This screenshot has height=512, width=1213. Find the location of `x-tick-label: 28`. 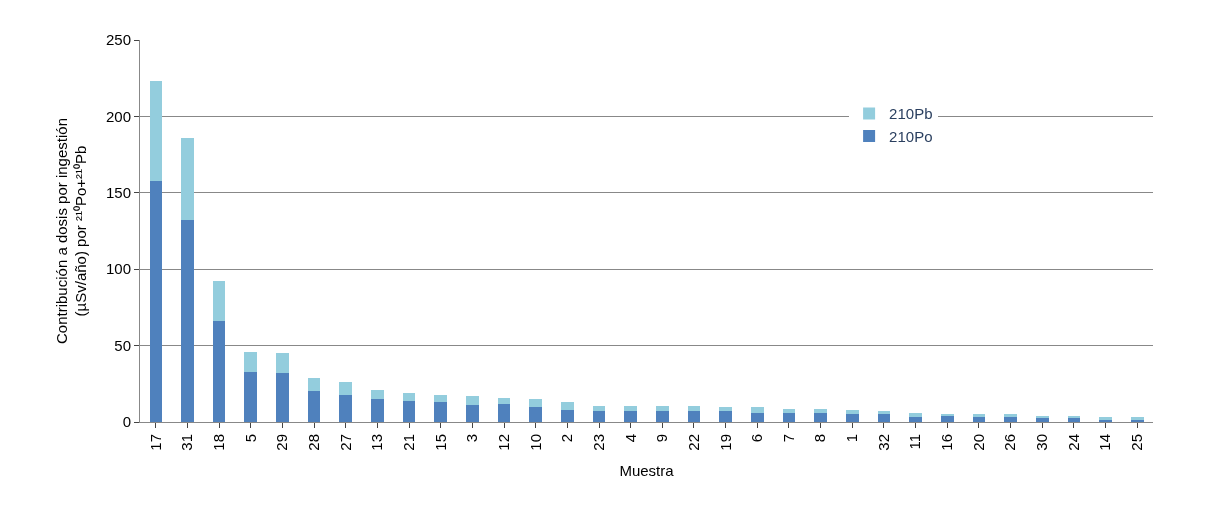

x-tick-label: 28 is located at coordinates (313, 442).